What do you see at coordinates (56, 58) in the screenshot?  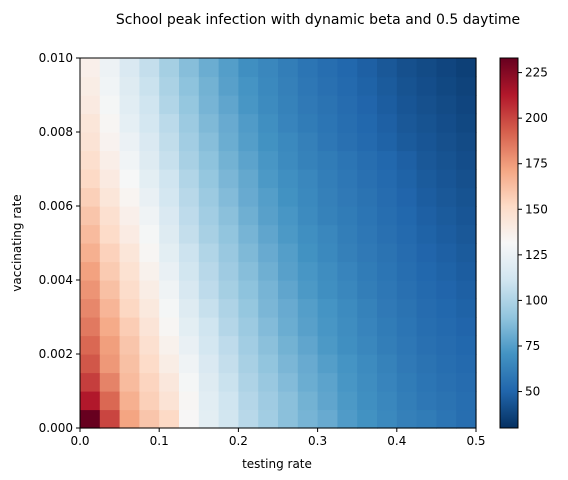 I see `y-tick-label: 0.010` at bounding box center [56, 58].